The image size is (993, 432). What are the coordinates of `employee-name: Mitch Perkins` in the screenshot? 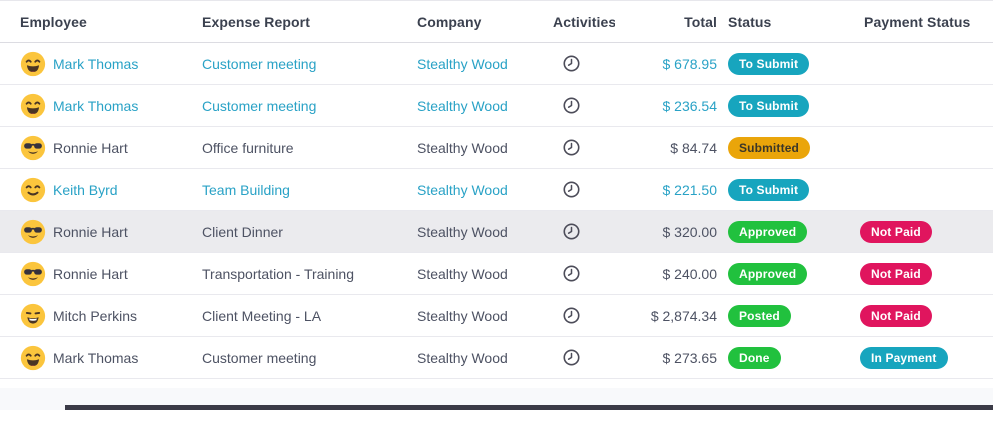 It's located at (95, 315).